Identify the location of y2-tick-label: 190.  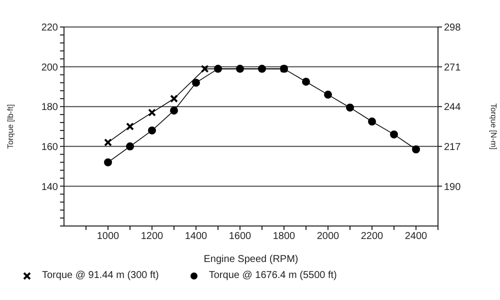
(453, 187).